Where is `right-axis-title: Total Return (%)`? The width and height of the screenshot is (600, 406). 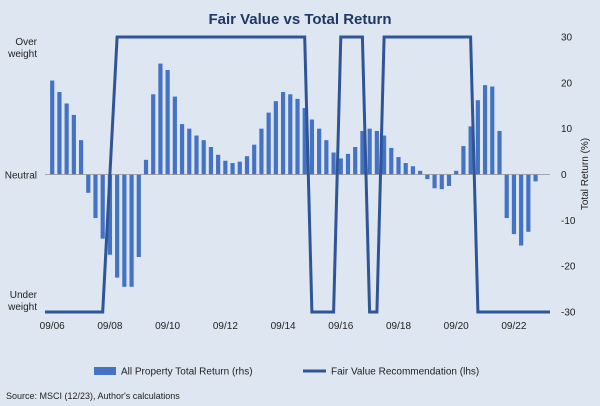
right-axis-title: Total Return (%) is located at coordinates (585, 174).